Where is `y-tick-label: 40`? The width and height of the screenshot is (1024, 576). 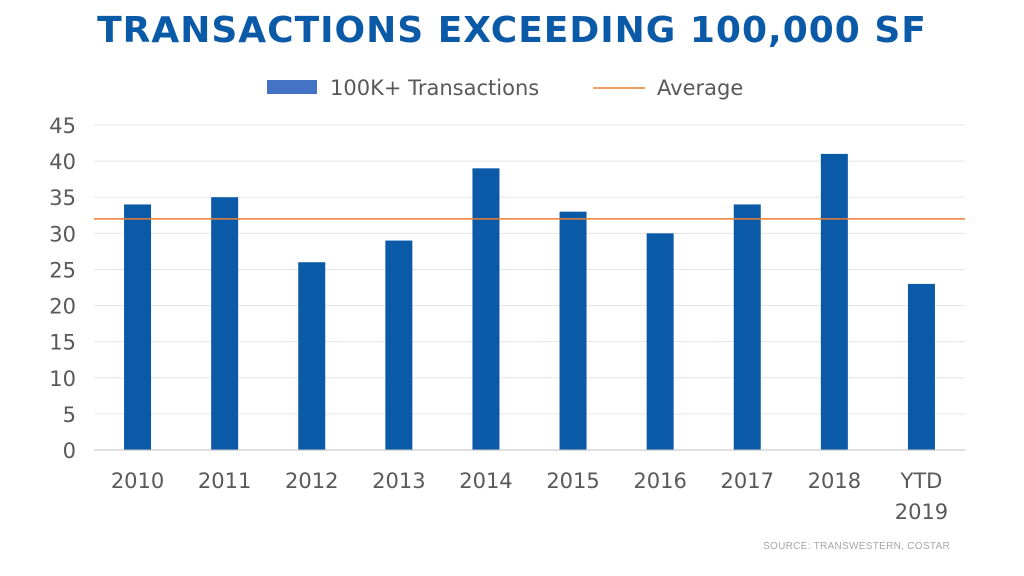 y-tick-label: 40 is located at coordinates (62, 162).